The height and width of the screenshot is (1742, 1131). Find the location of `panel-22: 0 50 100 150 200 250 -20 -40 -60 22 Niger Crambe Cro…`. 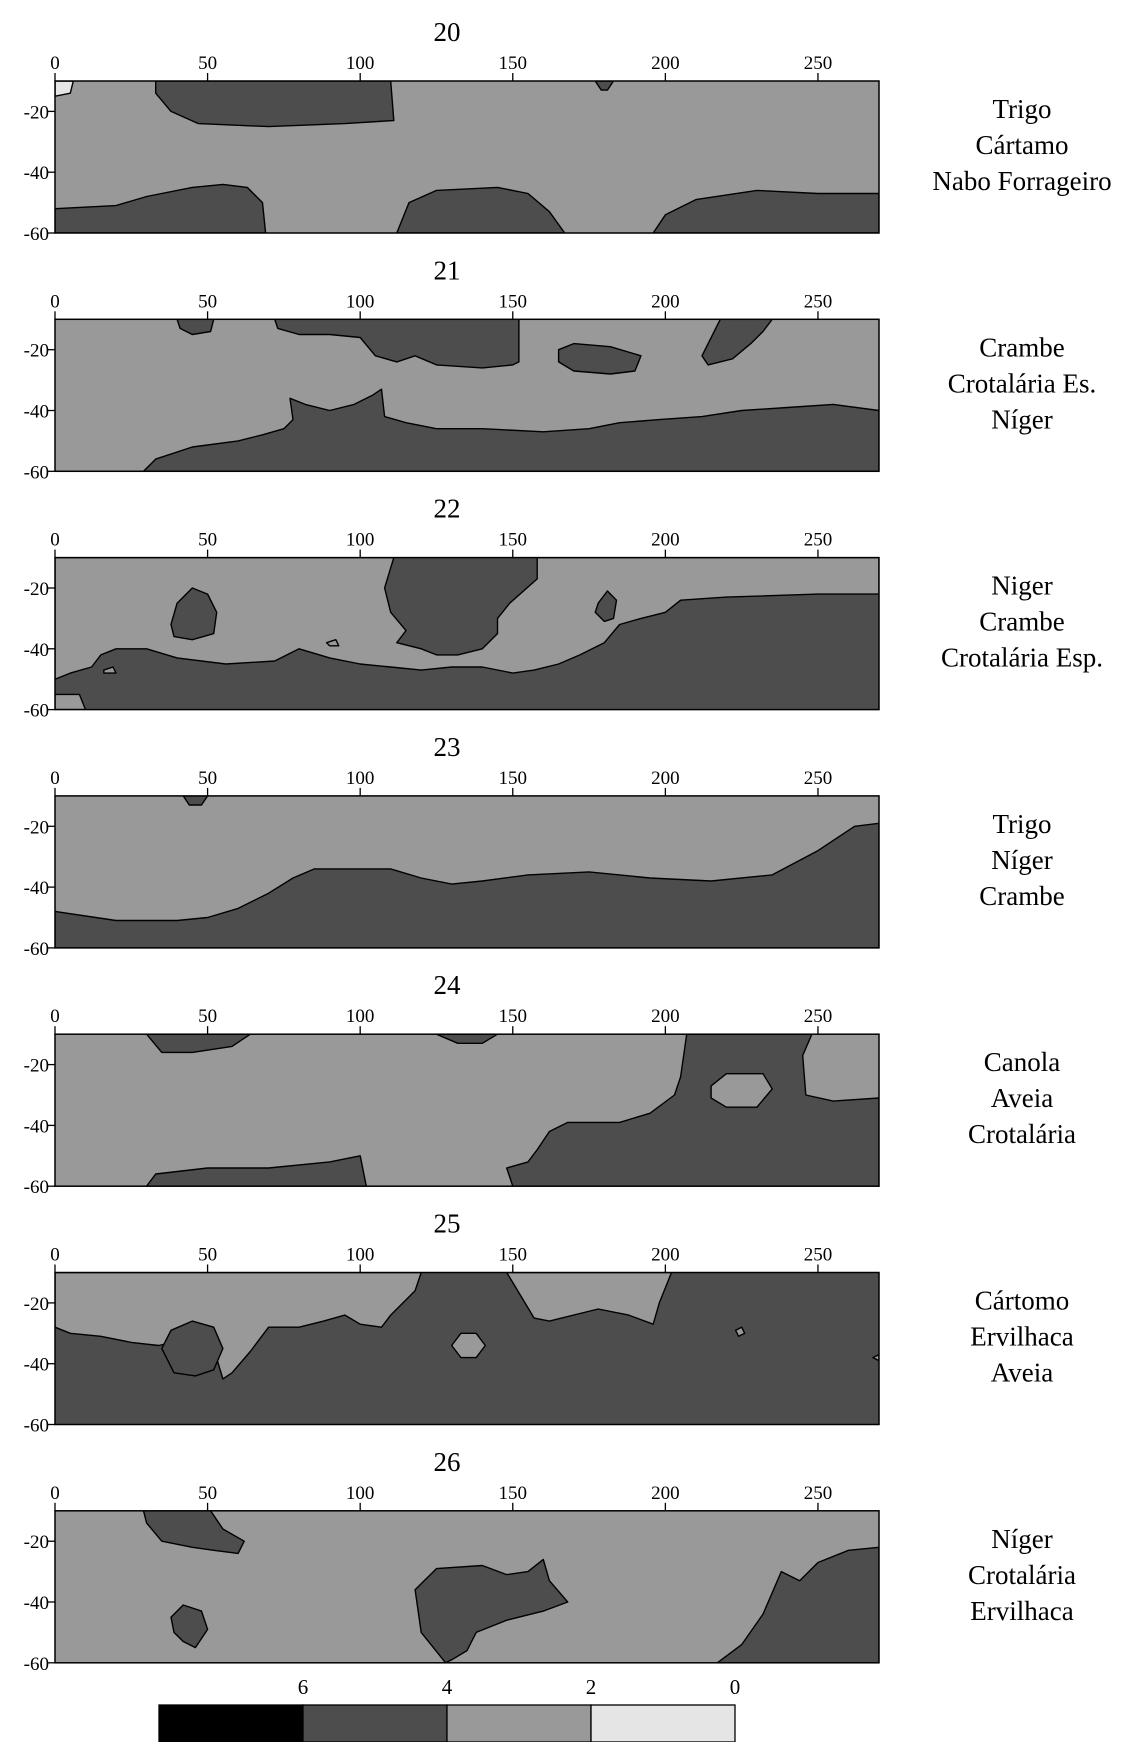

panel-22: 0 50 100 150 200 250 -20 -40 -60 22 Niger Crambe Cro… is located at coordinates (563, 608).